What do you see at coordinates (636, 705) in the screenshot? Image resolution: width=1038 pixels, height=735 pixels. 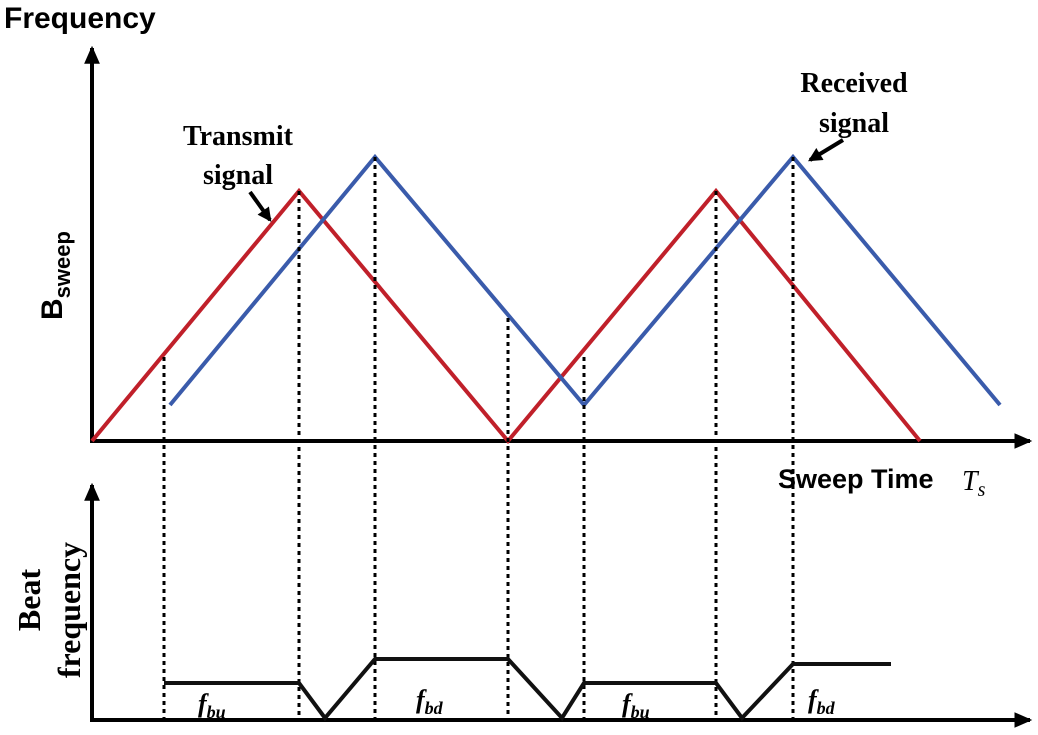 I see `beat-segment-label-fbu-2: fbu` at bounding box center [636, 705].